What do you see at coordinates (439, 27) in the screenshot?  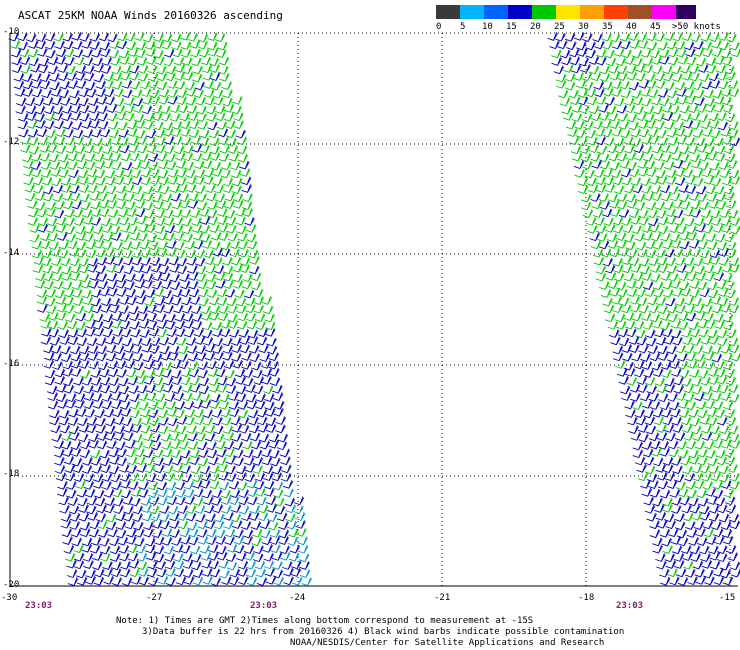 I see `legend-label: 0` at bounding box center [439, 27].